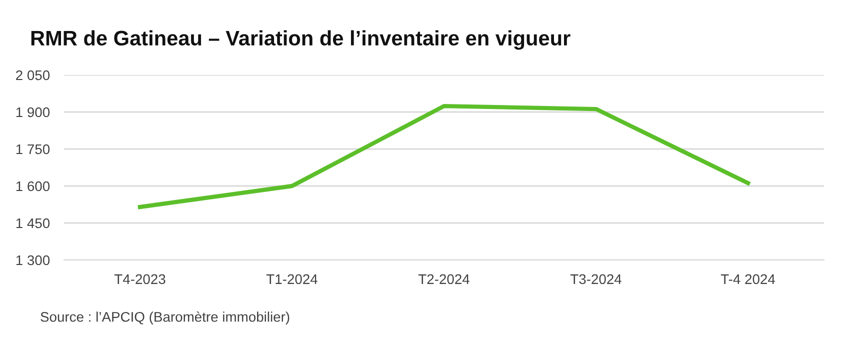 This screenshot has width=845, height=349. What do you see at coordinates (444, 279) in the screenshot?
I see `x-tick-label: T2-2024` at bounding box center [444, 279].